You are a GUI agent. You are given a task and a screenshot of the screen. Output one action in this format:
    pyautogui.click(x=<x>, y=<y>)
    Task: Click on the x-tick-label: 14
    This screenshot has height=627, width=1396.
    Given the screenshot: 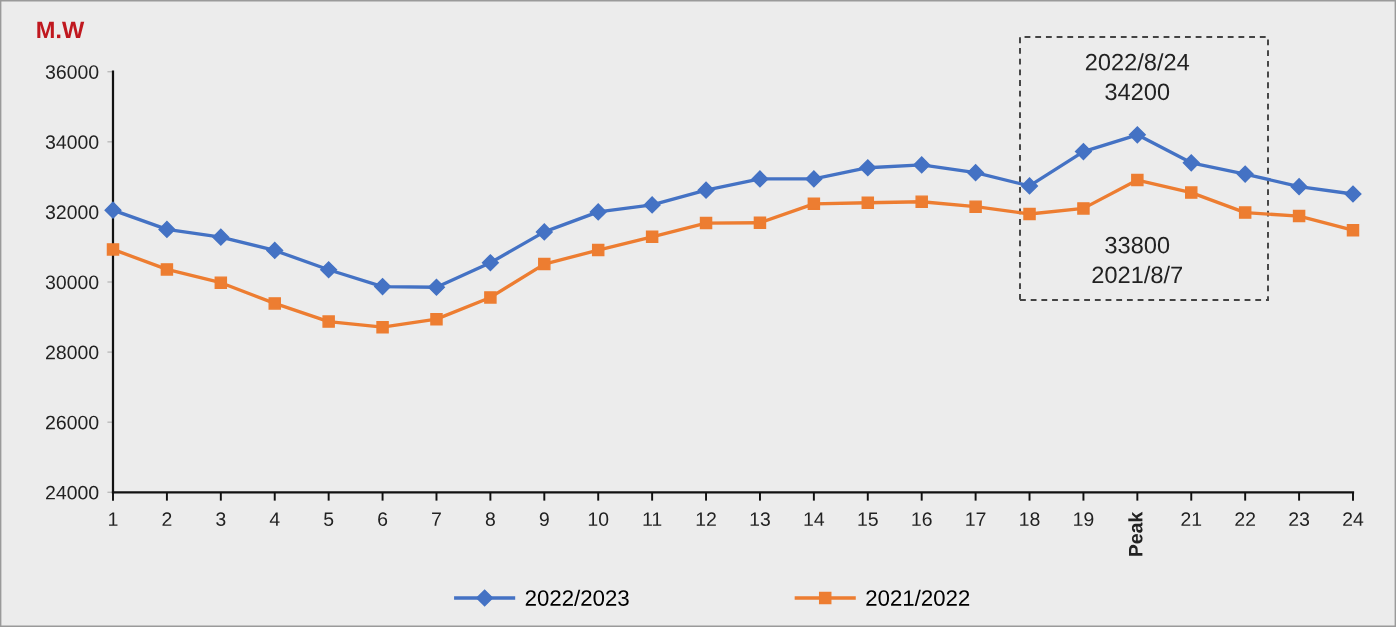 What is the action you would take?
    pyautogui.click(x=814, y=519)
    